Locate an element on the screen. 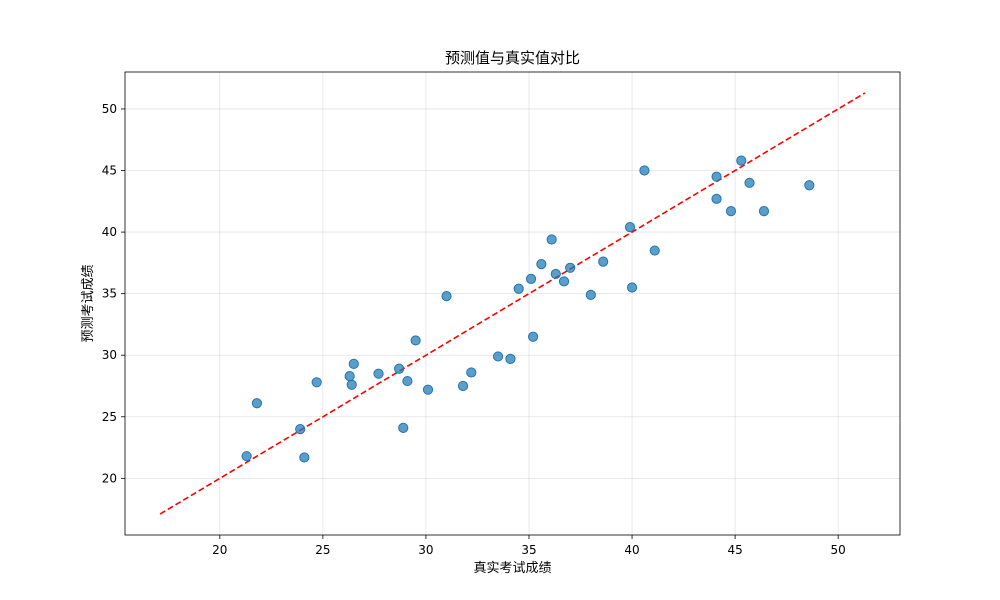 This screenshot has width=1000, height=600. x-tick-label: 30 is located at coordinates (425, 550).